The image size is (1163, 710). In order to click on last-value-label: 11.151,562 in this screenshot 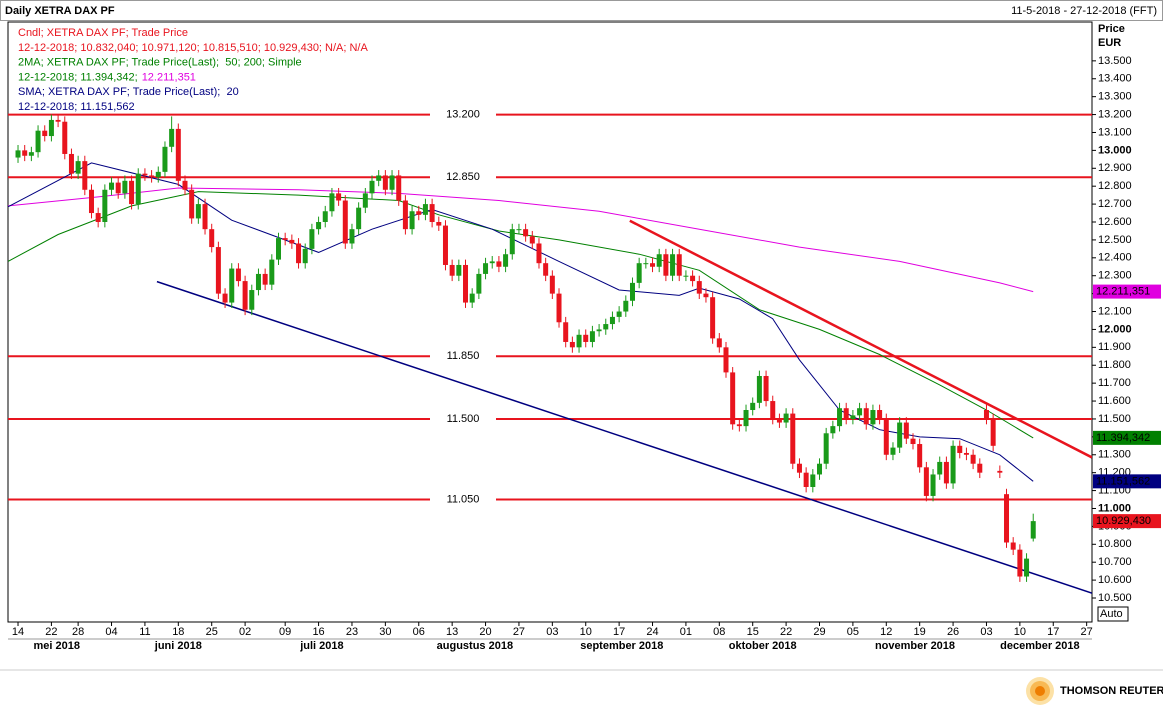, I will do `click(1123, 481)`.